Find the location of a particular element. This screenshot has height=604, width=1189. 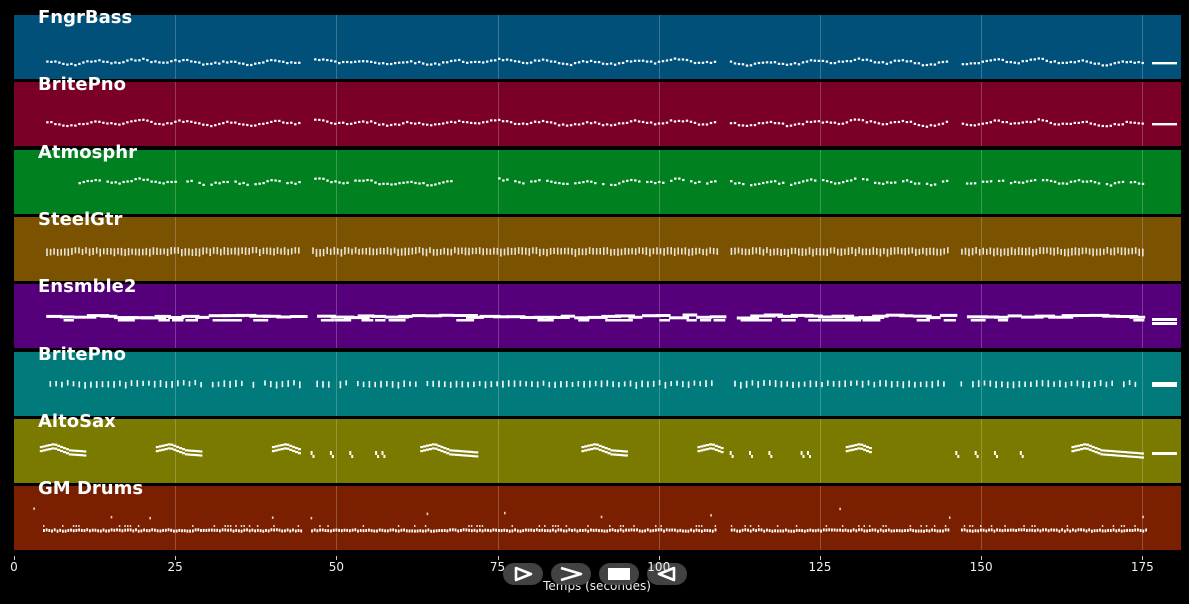

stop-button is located at coordinates (619, 574).